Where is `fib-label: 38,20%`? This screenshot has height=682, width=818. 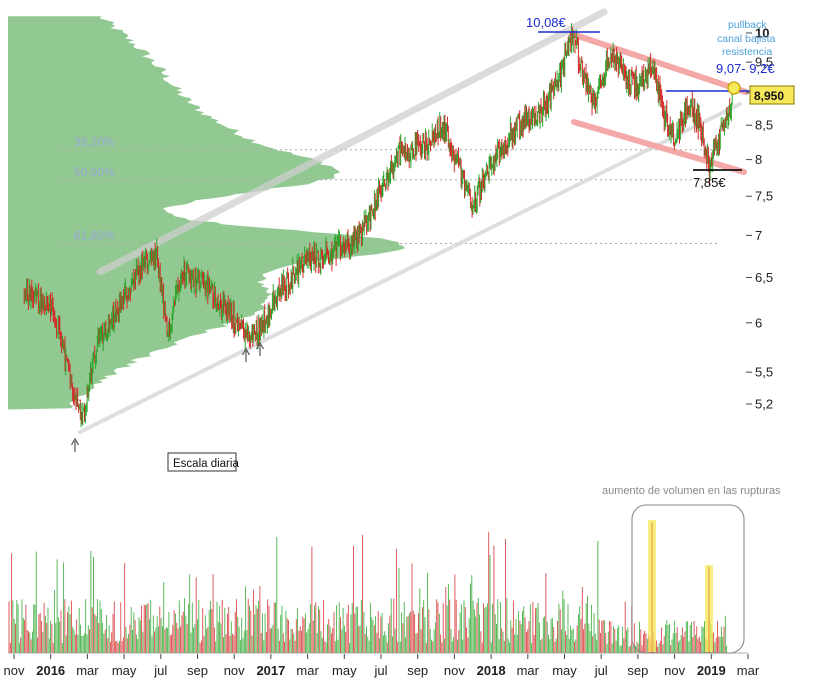
fib-label: 38,20% is located at coordinates (94, 142).